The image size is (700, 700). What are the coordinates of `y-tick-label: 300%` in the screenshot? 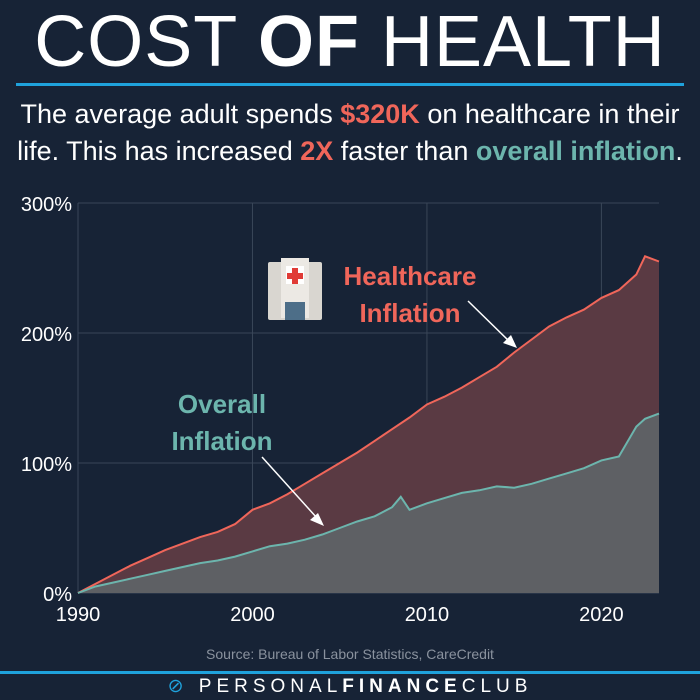 It's located at (46, 205).